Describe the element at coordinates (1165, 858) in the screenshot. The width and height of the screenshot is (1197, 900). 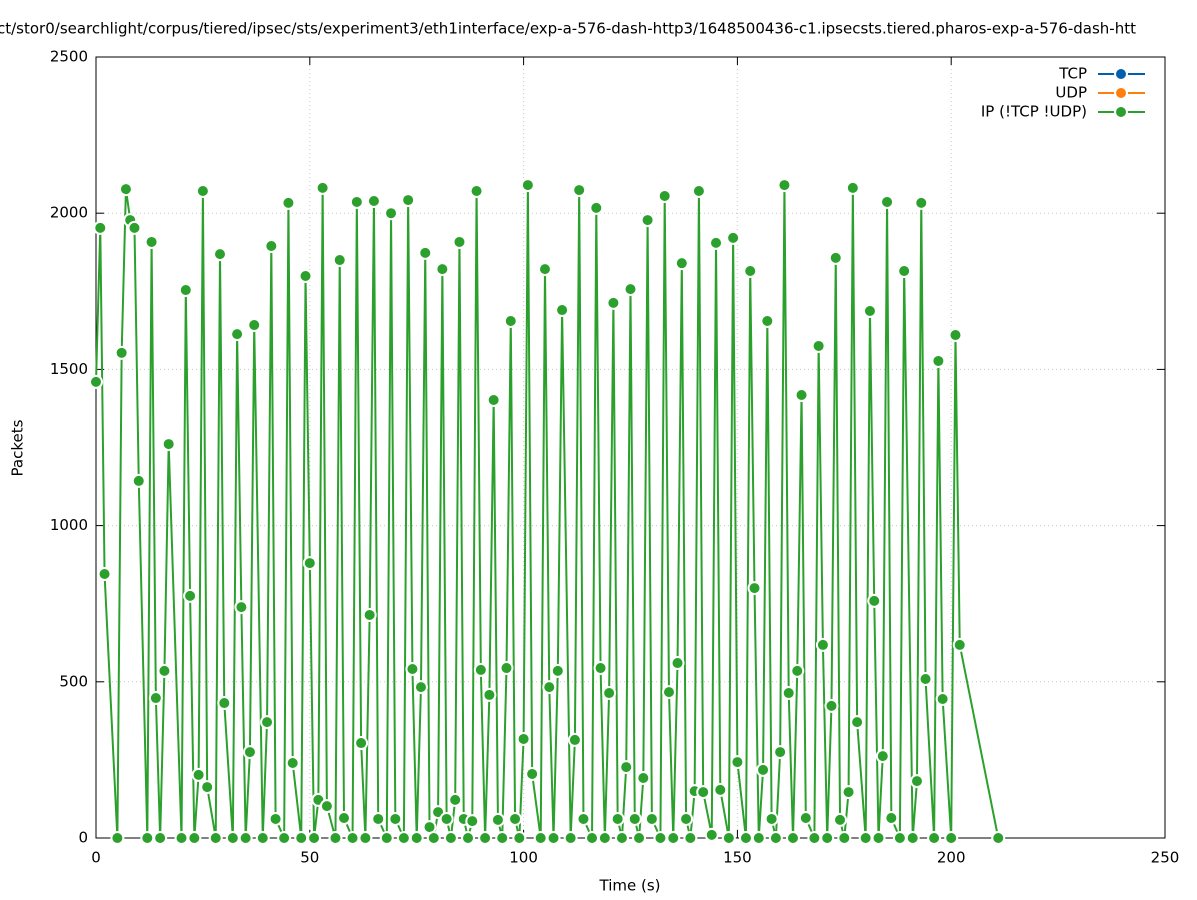
I see `x-tick-label: 250` at that location.